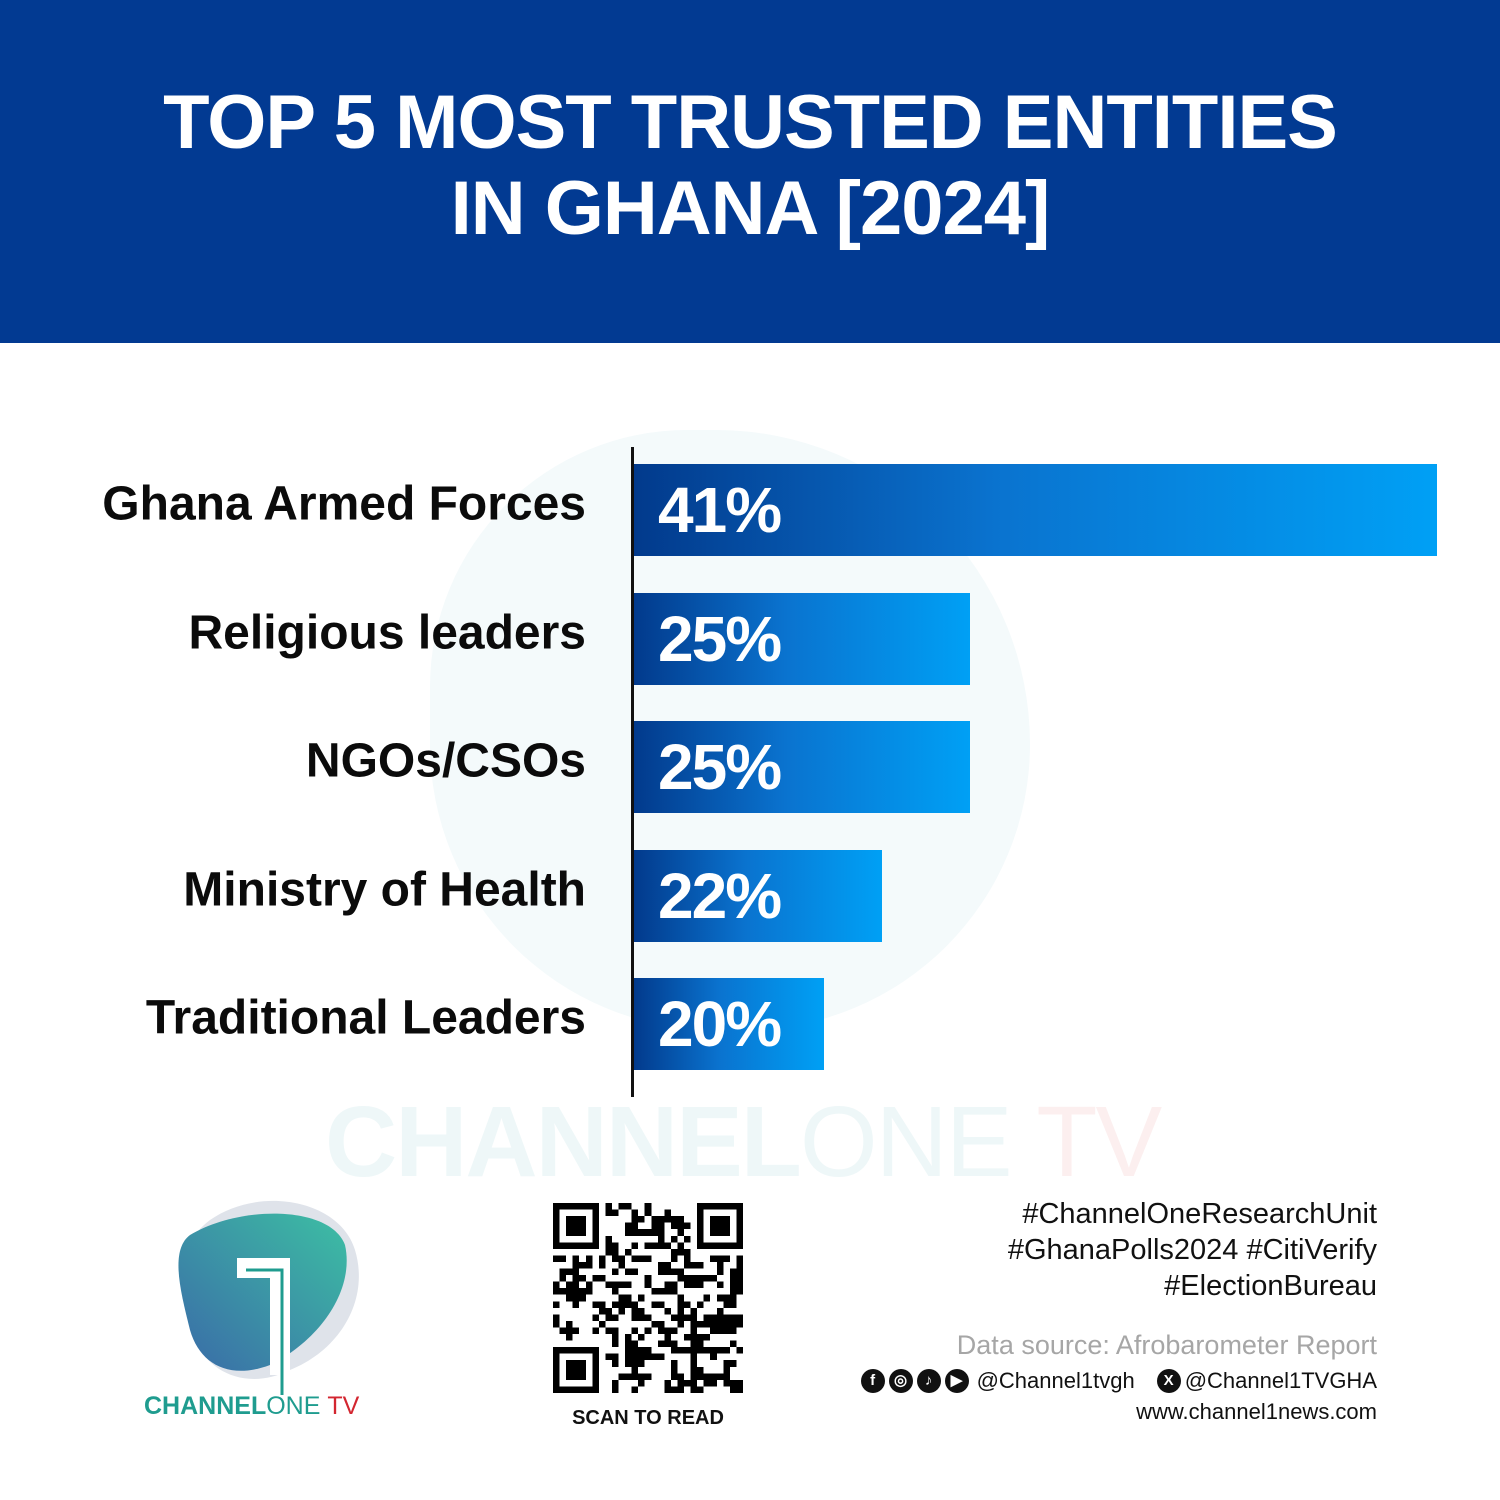 This screenshot has width=1500, height=1500. Describe the element at coordinates (928, 1381) in the screenshot. I see `tiktok-icon: ♪` at that location.